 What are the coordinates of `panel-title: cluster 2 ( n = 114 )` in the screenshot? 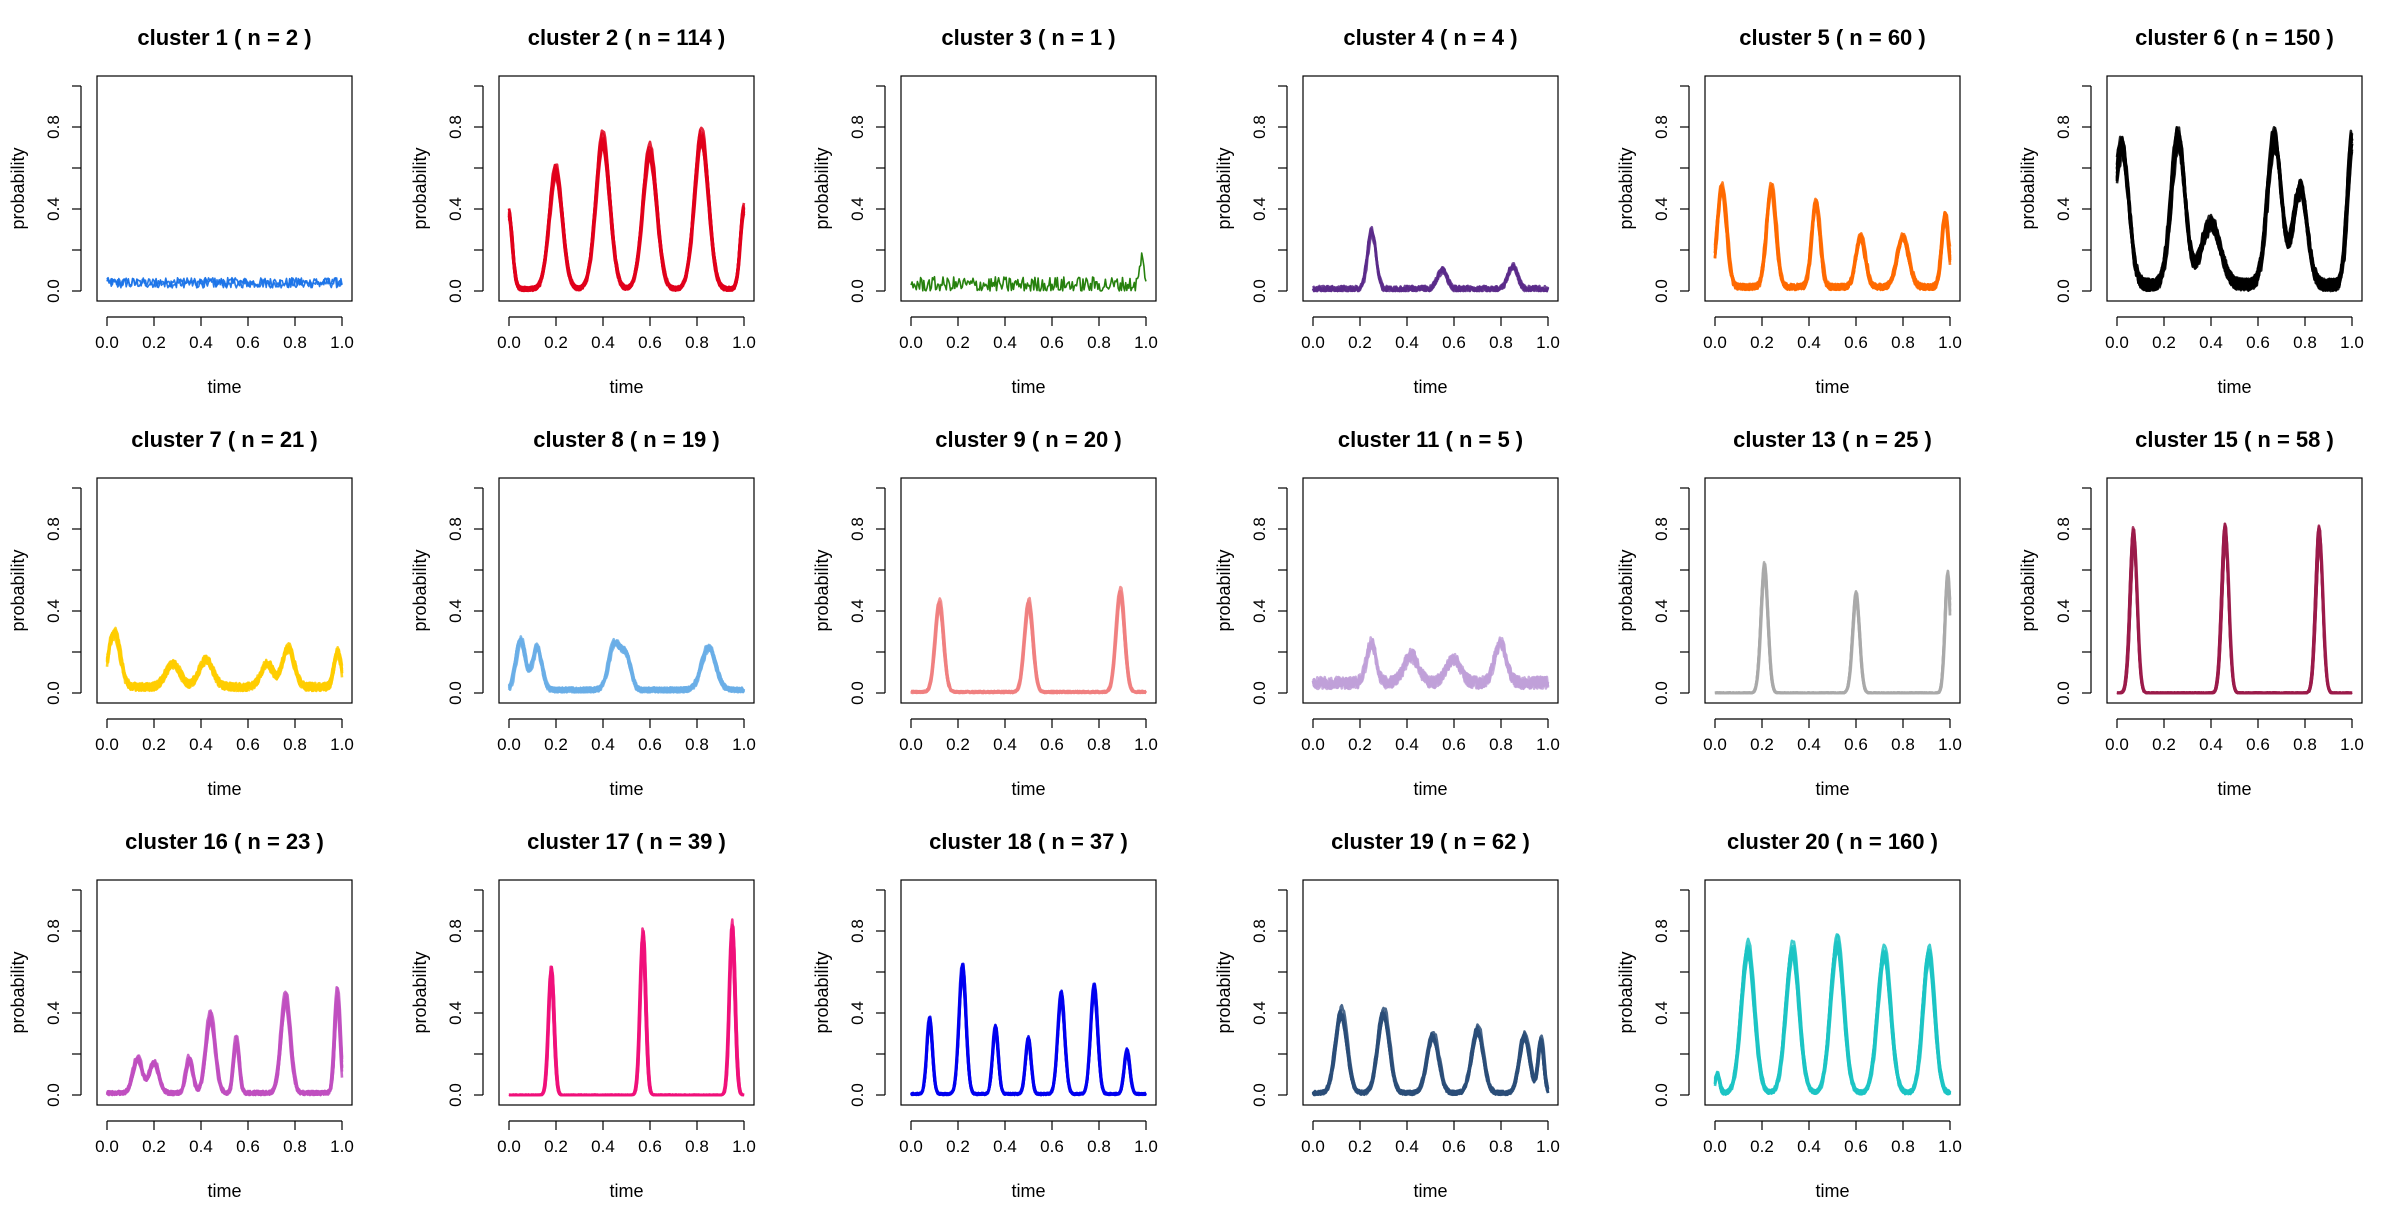 It's located at (626, 37).